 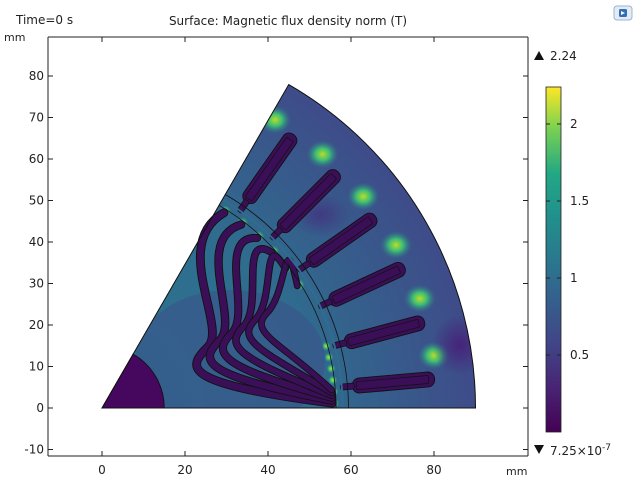 I want to click on colorbar-min-label: 7.25×10-7, so click(x=580, y=450).